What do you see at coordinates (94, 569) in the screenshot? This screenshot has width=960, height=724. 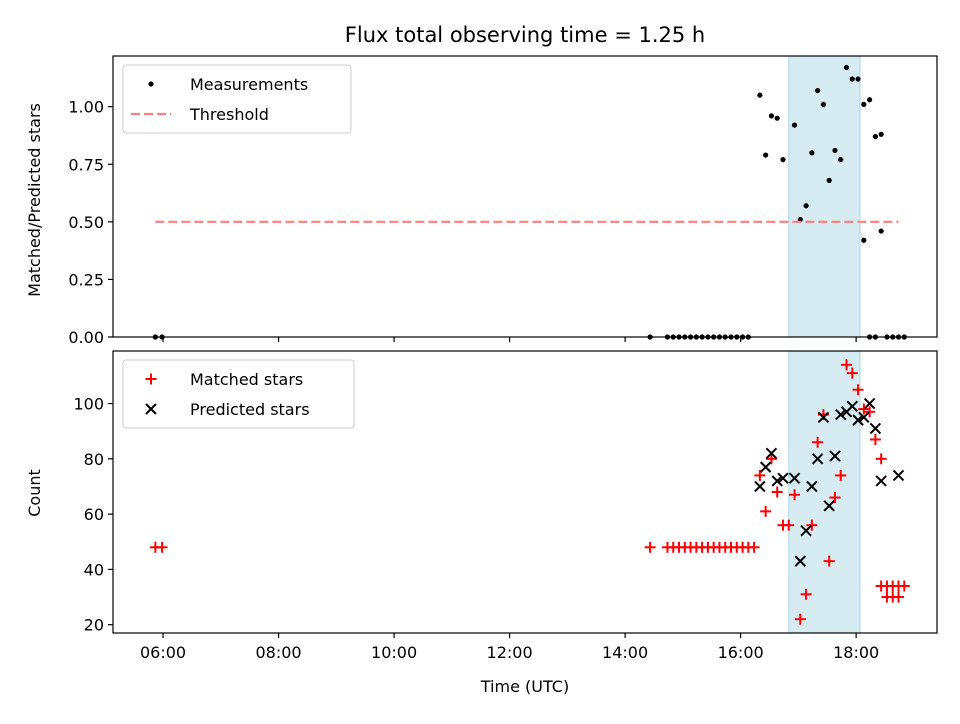 I see `y-tick-label: 40` at bounding box center [94, 569].